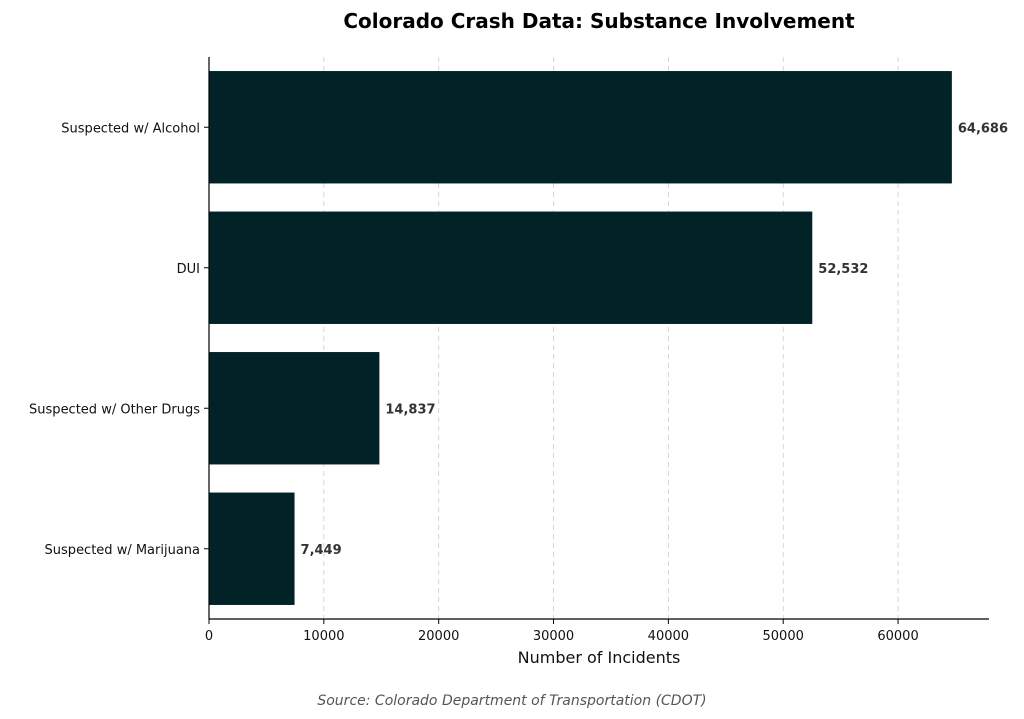  What do you see at coordinates (410, 409) in the screenshot?
I see `bar-value-label: 14,837` at bounding box center [410, 409].